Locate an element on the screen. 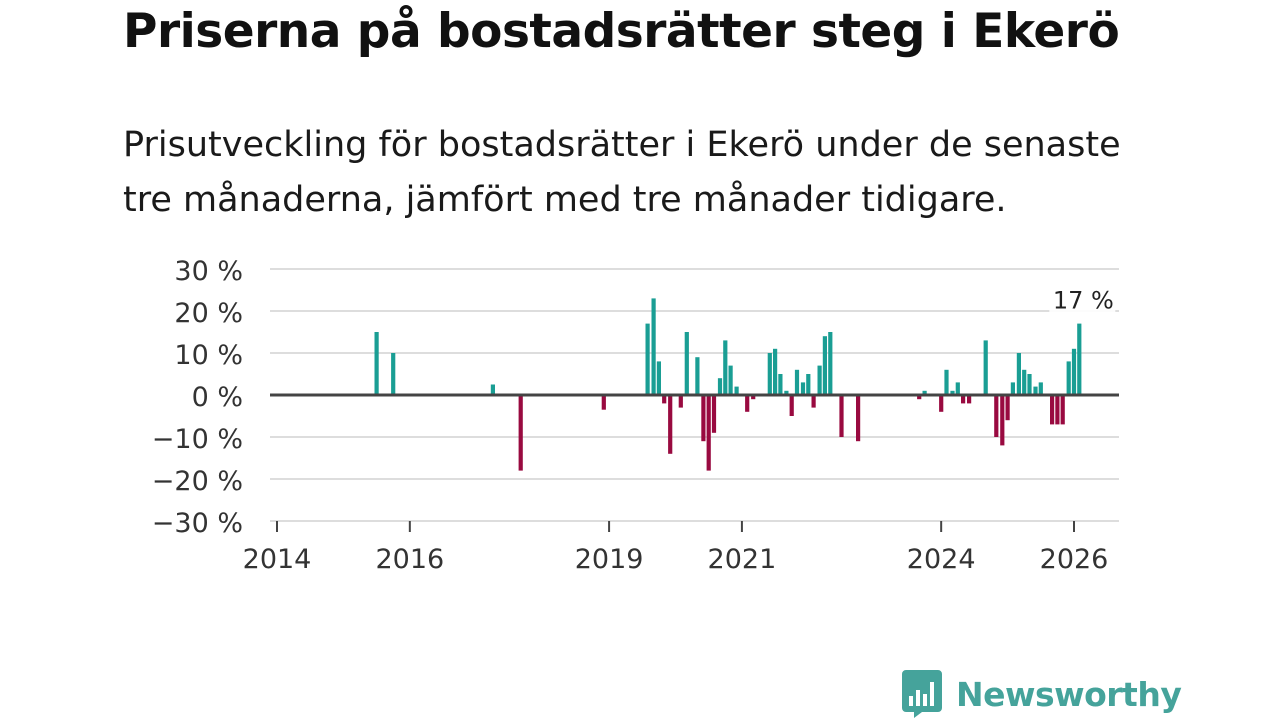  x-tick-label: 2014 is located at coordinates (277, 559).